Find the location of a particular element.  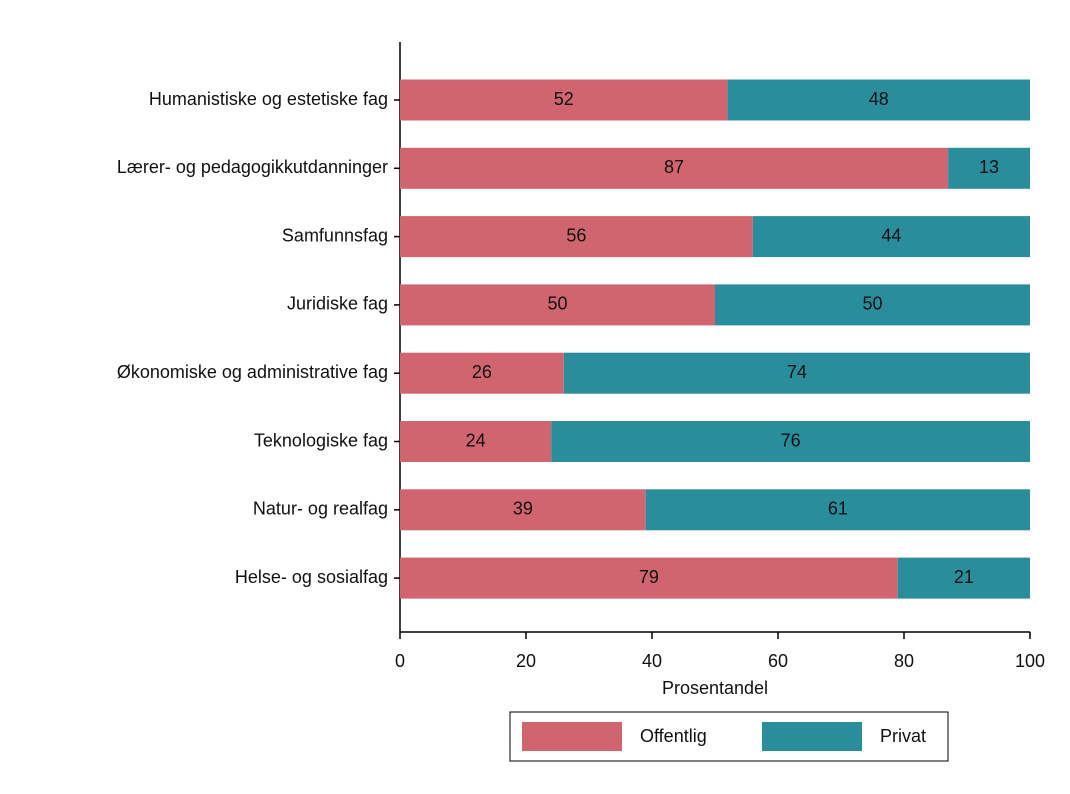

y-tick-label: Natur- og realfag is located at coordinates (320, 509).